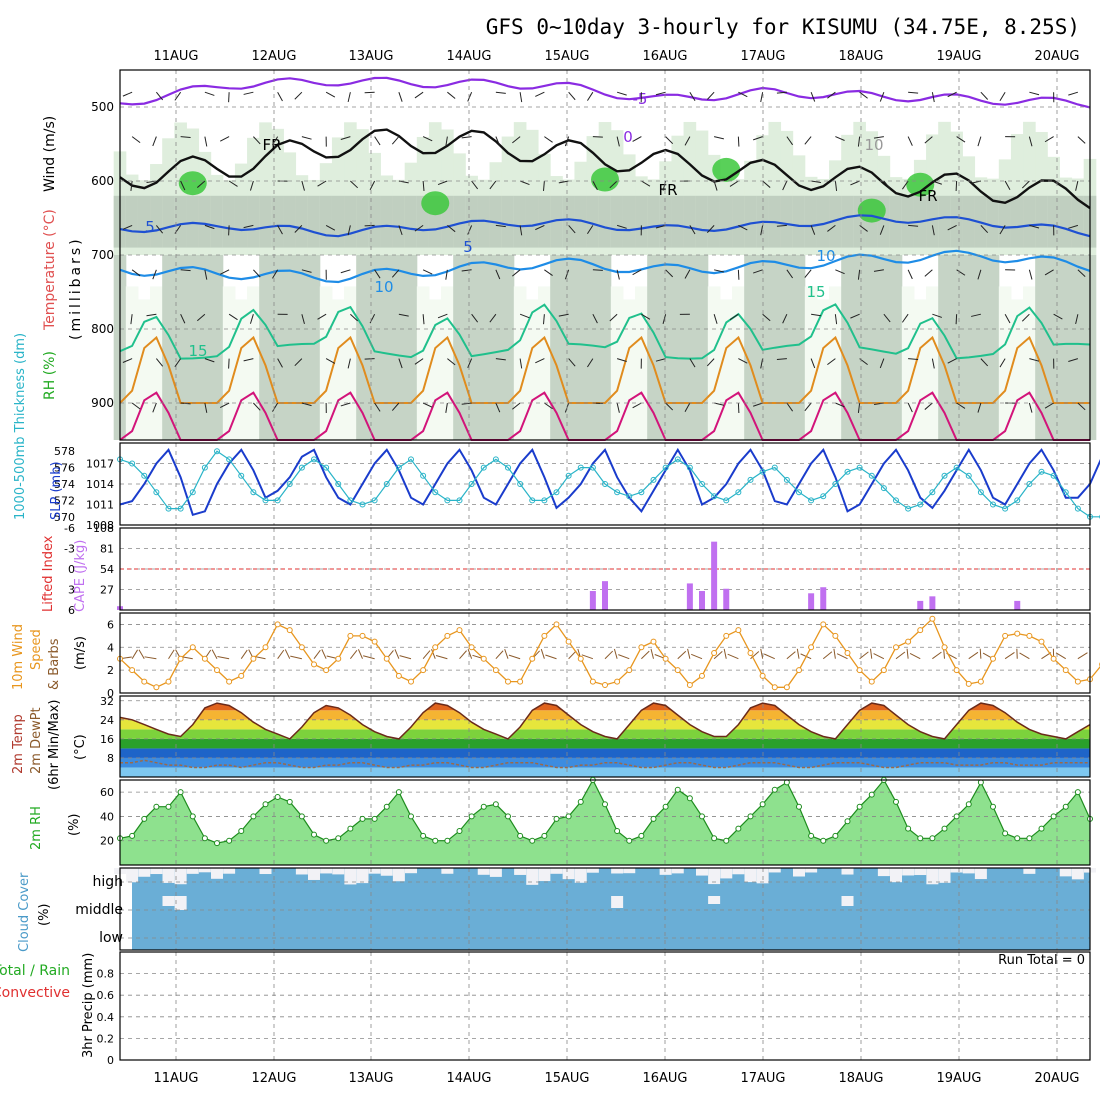 The width and height of the screenshot is (1100, 1100). What do you see at coordinates (605, 753) in the screenshot?
I see `temp-band` at bounding box center [605, 753].